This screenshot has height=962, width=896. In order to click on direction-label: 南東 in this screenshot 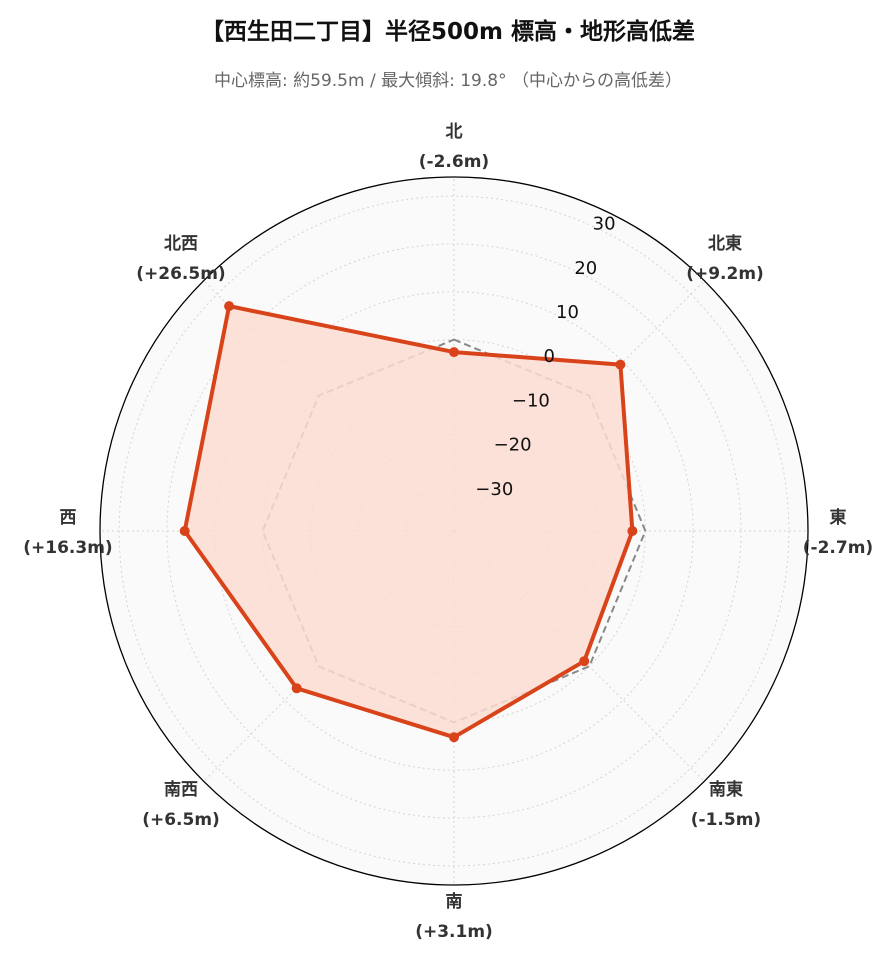, I will do `click(726, 789)`.